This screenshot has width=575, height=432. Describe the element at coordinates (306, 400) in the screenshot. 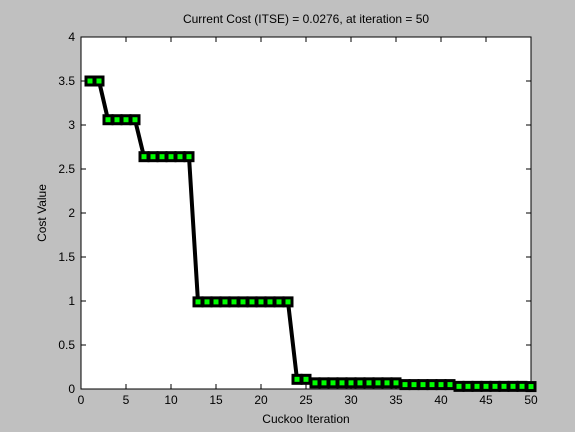

I see `x-tick-label: 25` at that location.